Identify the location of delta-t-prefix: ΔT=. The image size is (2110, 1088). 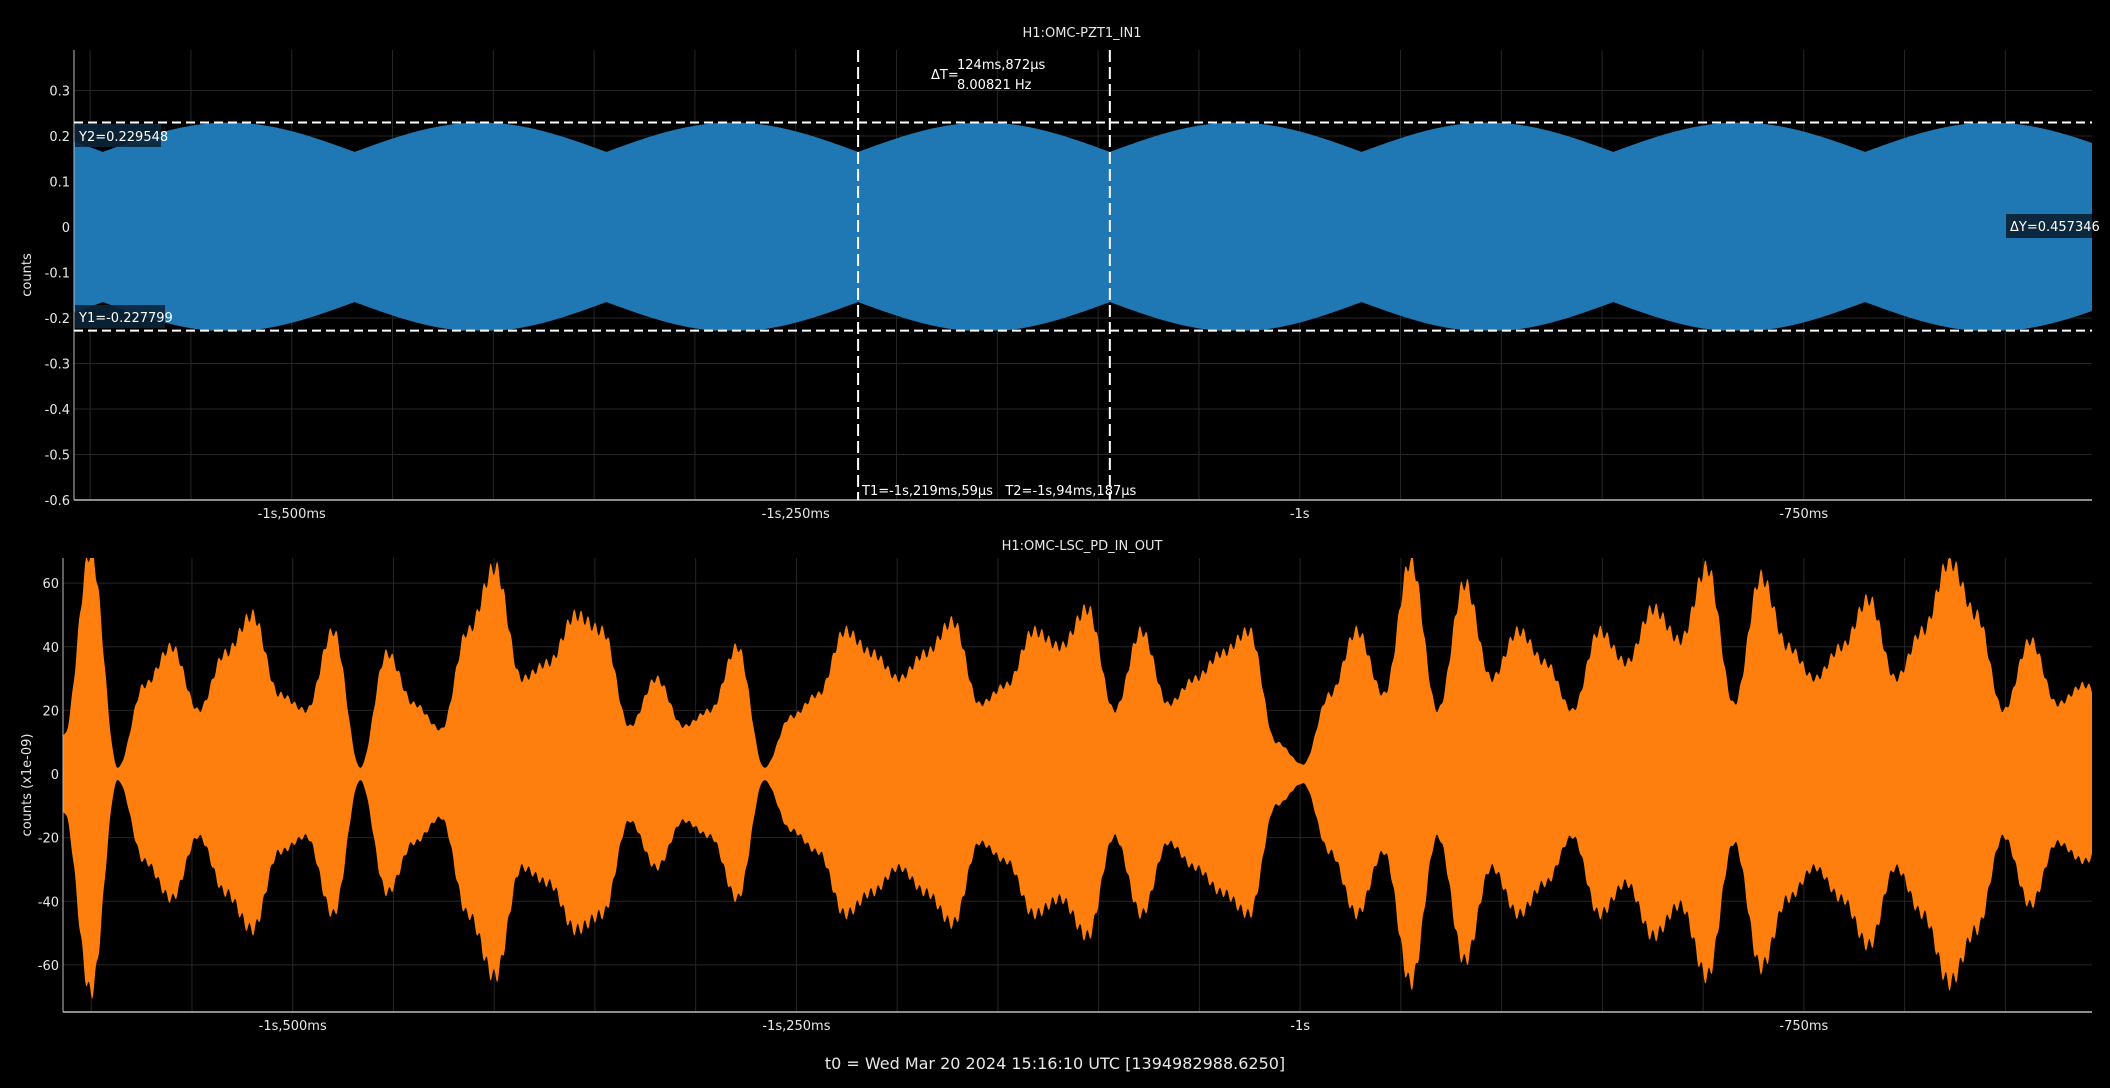
(945, 75).